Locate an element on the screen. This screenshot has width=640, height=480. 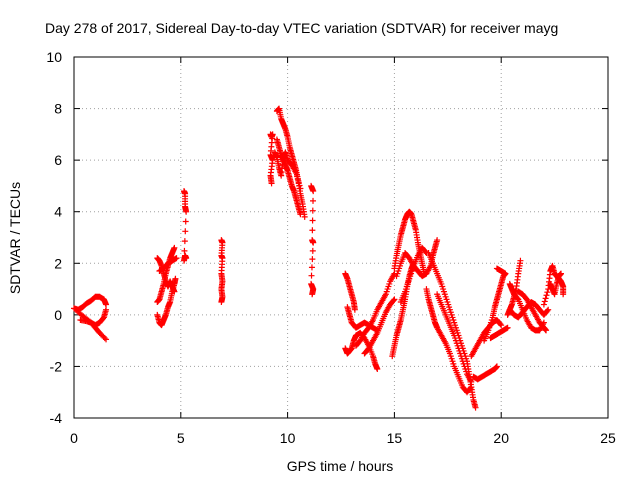
y-tick-label: 8 is located at coordinates (58, 109).